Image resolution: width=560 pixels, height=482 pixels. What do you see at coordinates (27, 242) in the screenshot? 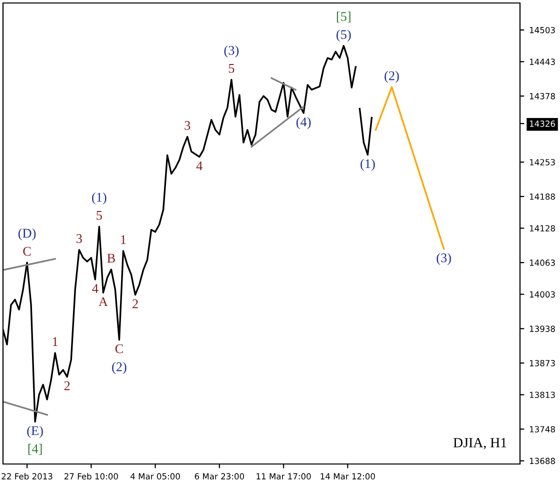
I see `annotation: (D) C` at bounding box center [27, 242].